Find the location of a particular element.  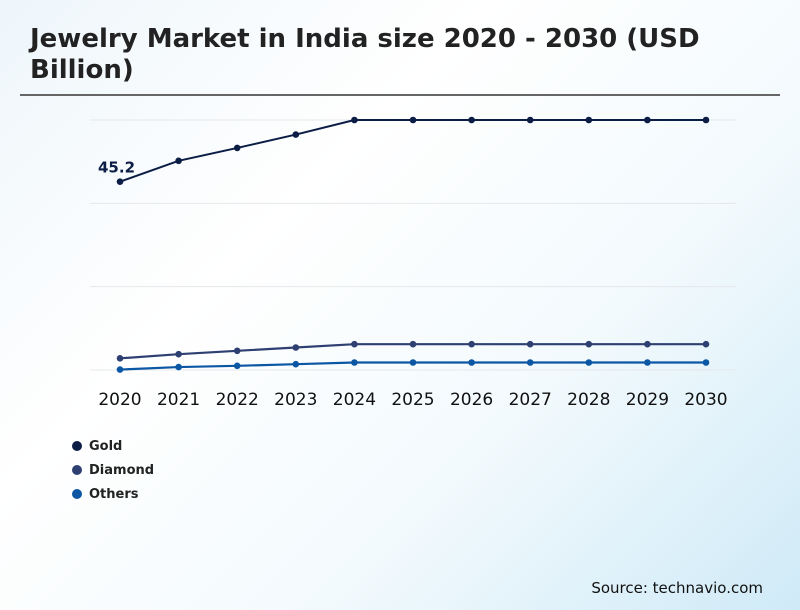

x-tick-label: 2027 is located at coordinates (530, 400).